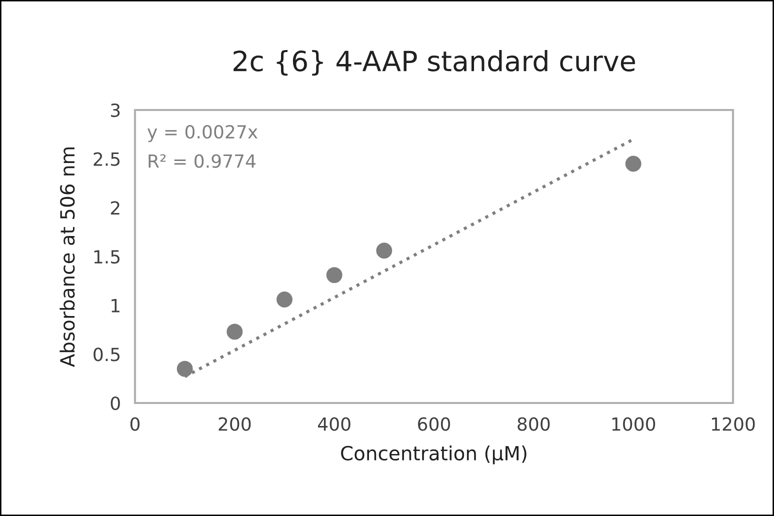 This screenshot has height=516, width=774. I want to click on x-tick-label: 600, so click(434, 424).